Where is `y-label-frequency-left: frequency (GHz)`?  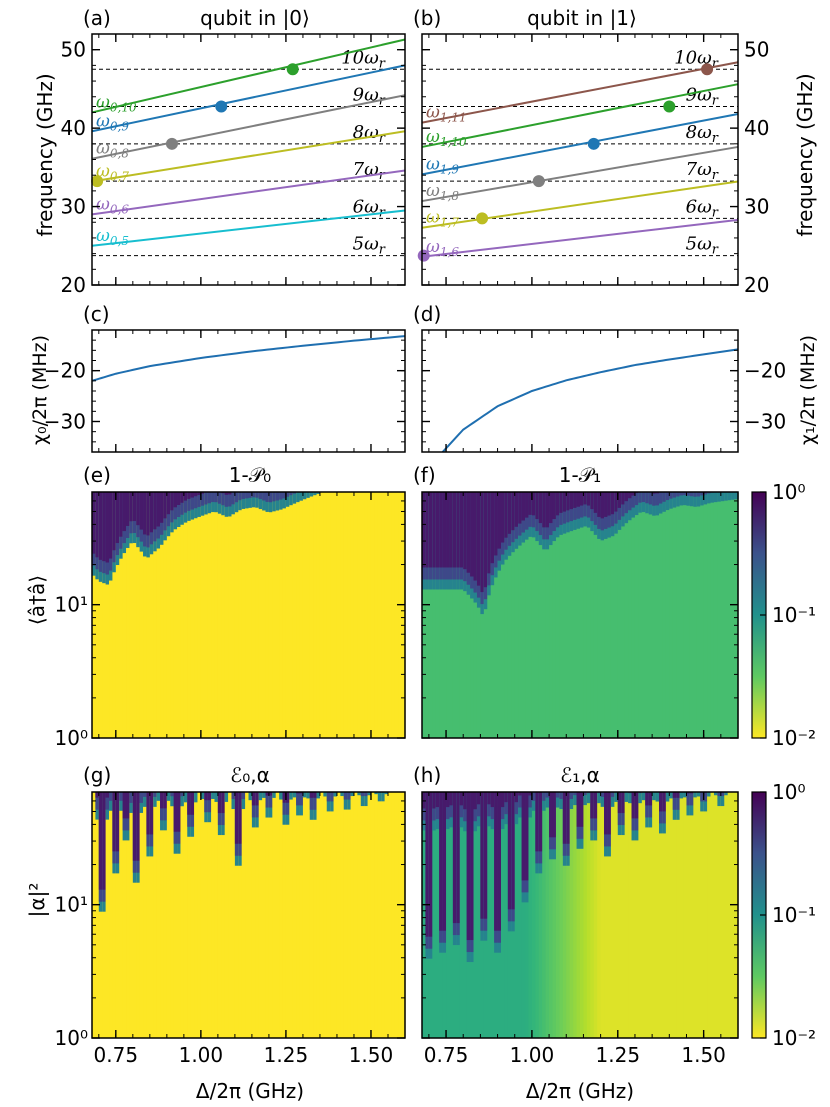
y-label-frequency-left: frequency (GHz) is located at coordinates (45, 154).